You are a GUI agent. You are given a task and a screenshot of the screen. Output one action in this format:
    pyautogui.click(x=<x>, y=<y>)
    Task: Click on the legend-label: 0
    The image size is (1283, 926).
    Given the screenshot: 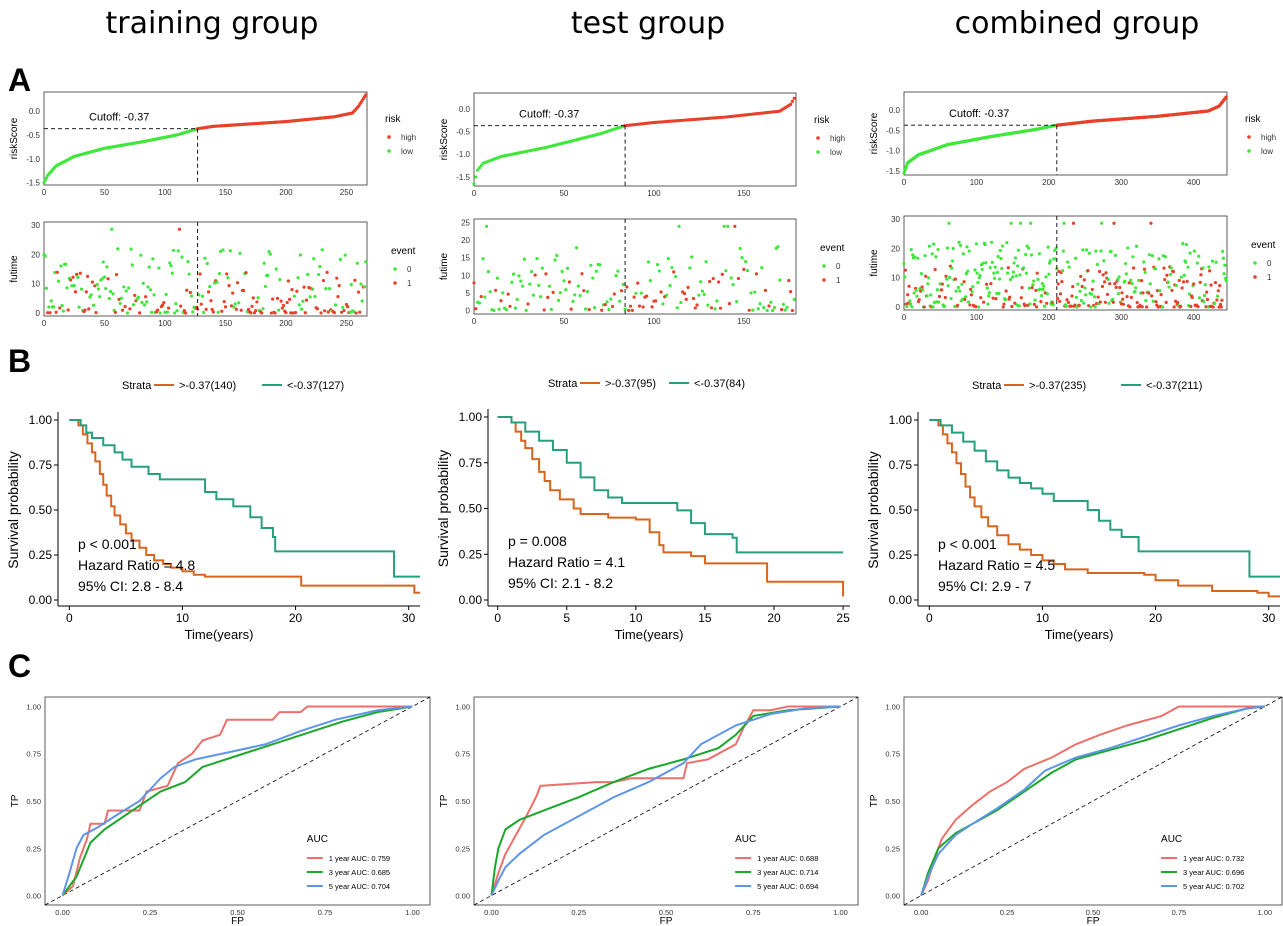 What is the action you would take?
    pyautogui.click(x=1269, y=263)
    